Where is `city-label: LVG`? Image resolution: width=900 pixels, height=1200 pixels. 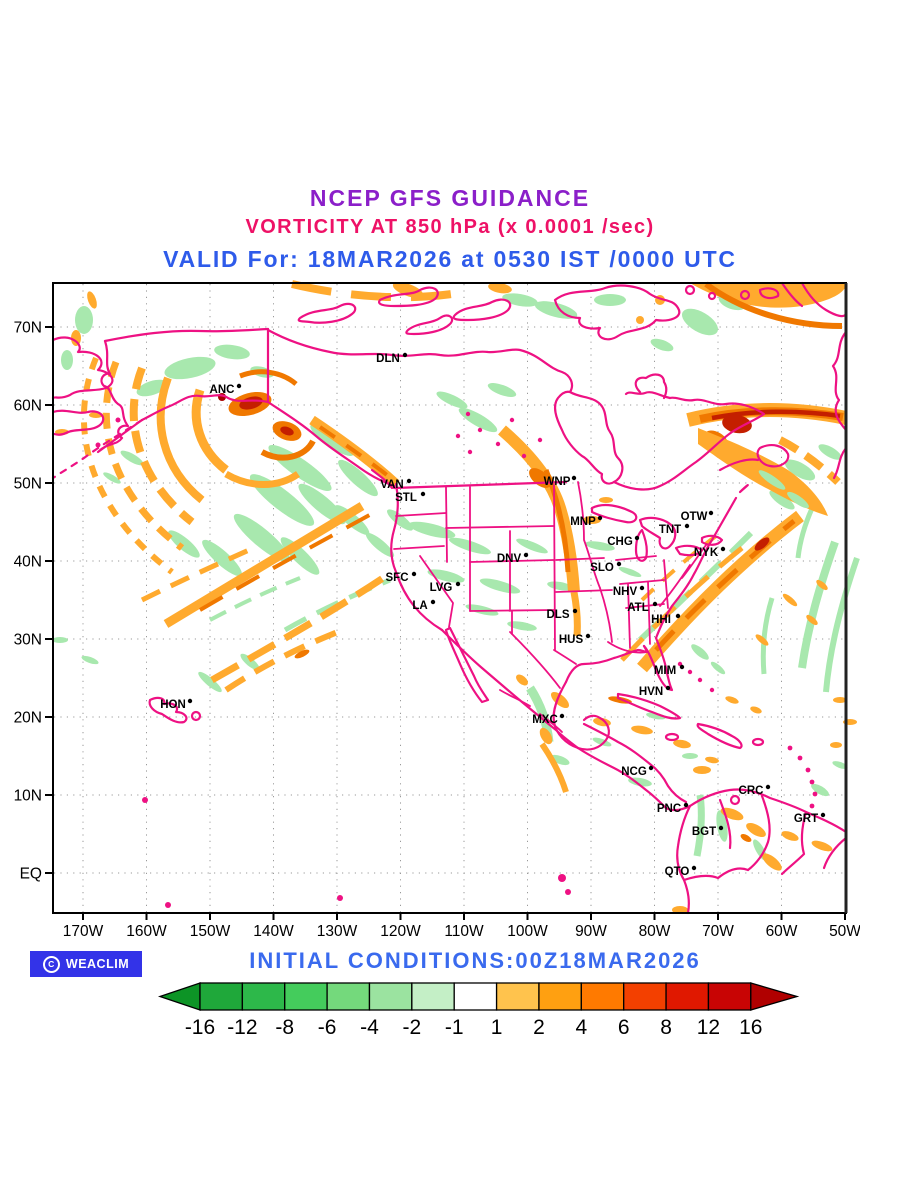
city-label: LVG is located at coordinates (441, 588).